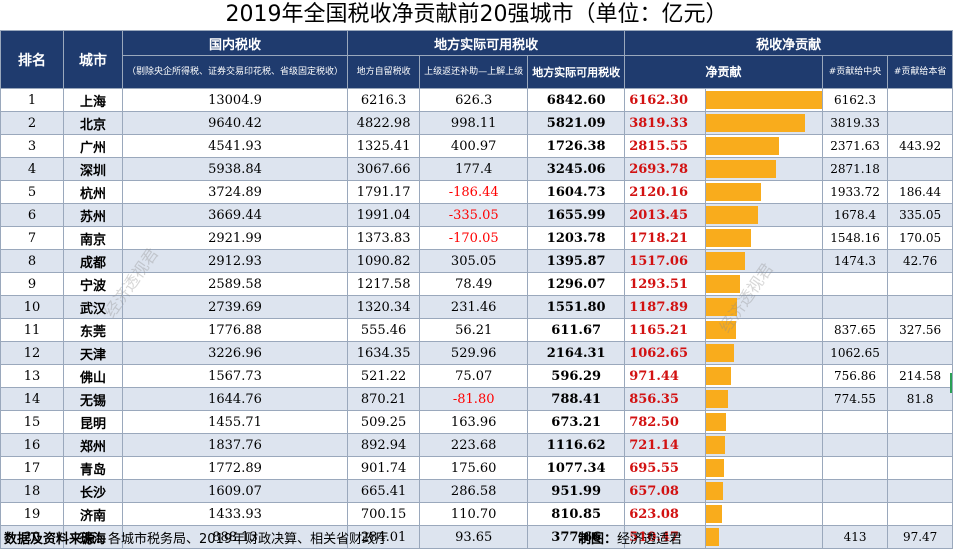 This screenshot has height=549, width=953. What do you see at coordinates (32, 376) in the screenshot?
I see `rank-cell: 13` at bounding box center [32, 376].